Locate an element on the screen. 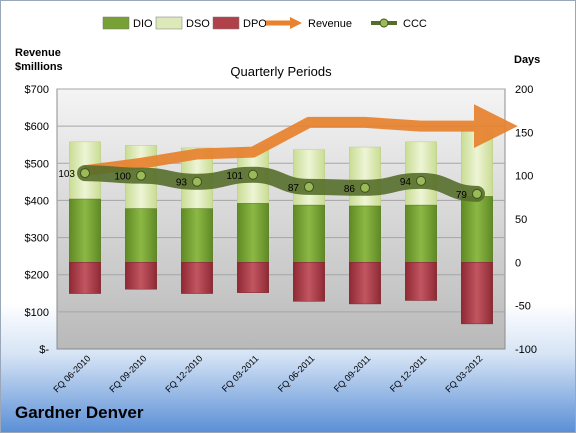  chart-title: Quarterly Periods is located at coordinates (281, 71).